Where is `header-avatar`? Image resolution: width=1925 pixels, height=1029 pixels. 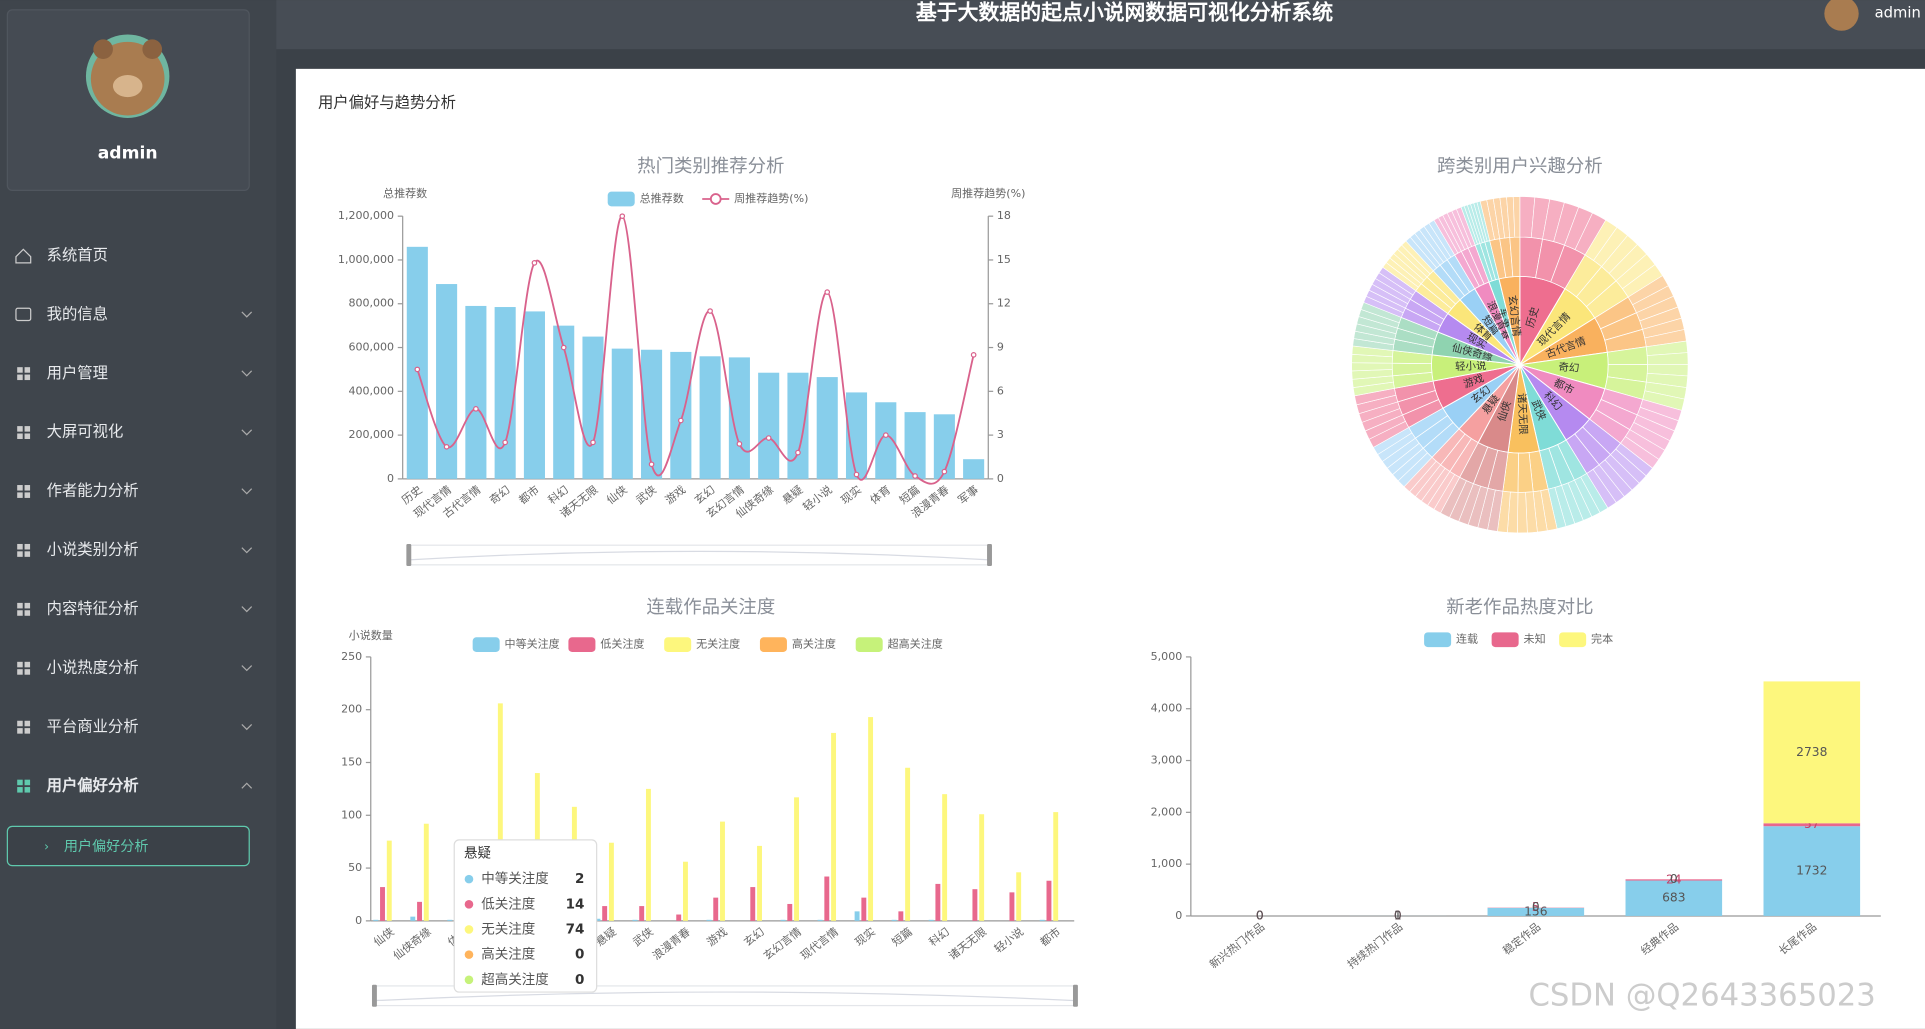 header-avatar is located at coordinates (1841, 15).